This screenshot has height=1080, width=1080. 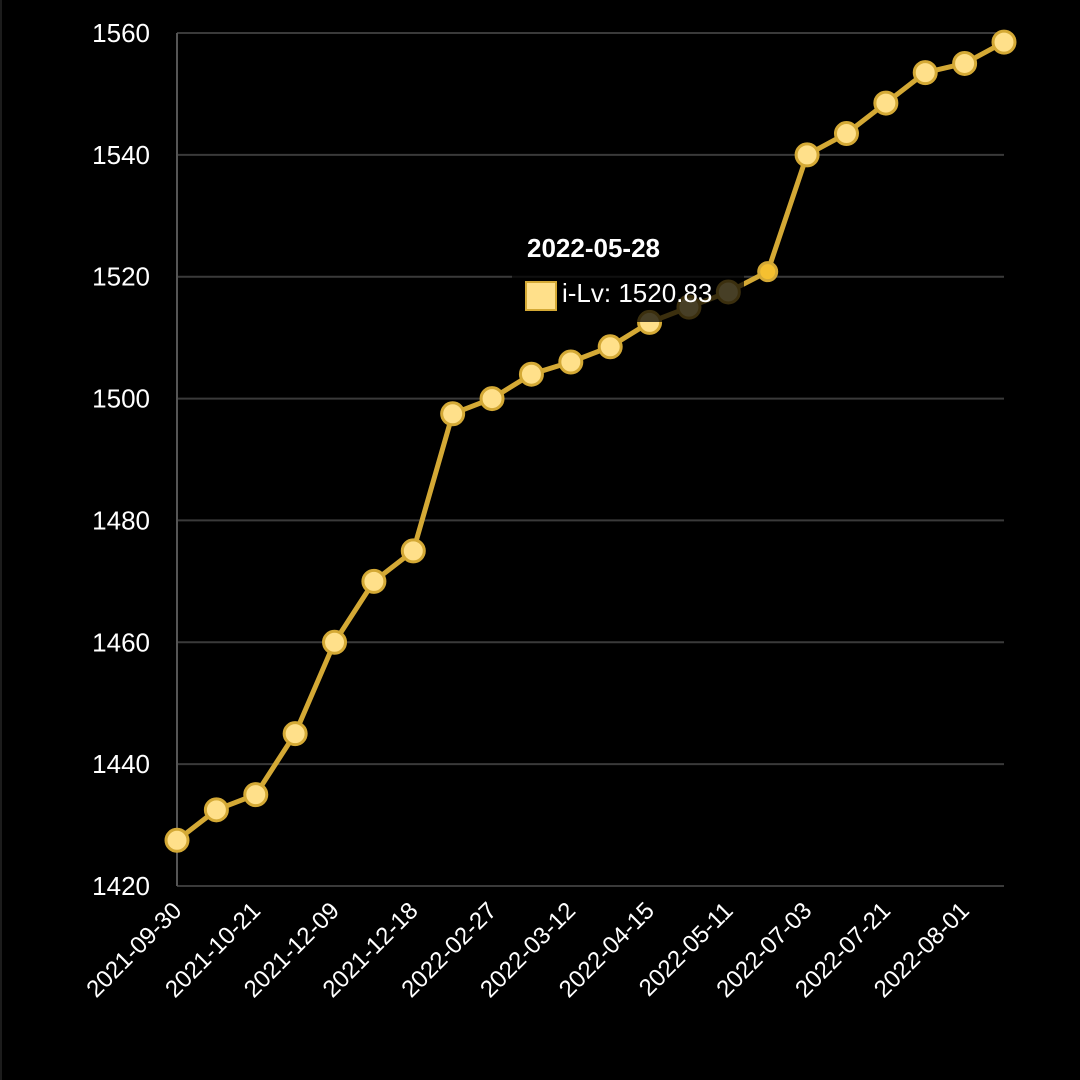 What do you see at coordinates (121, 155) in the screenshot?
I see `y-tick-label: 1540` at bounding box center [121, 155].